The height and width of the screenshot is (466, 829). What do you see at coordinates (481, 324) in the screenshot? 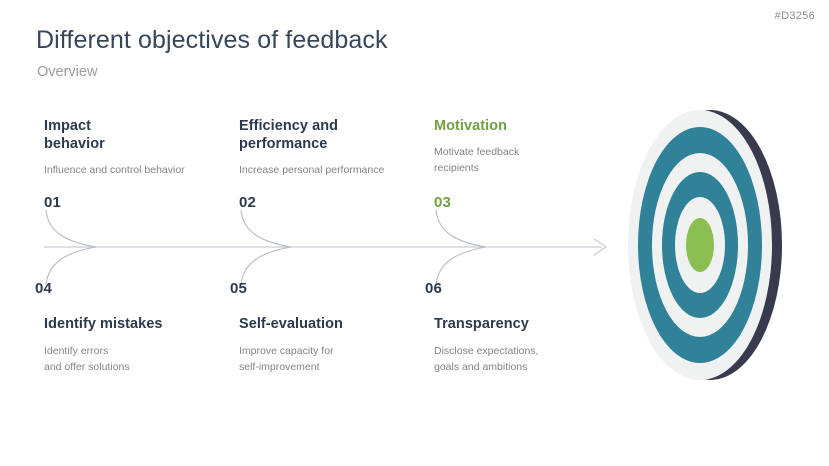
I see `step-06-heading: Transparency` at bounding box center [481, 324].